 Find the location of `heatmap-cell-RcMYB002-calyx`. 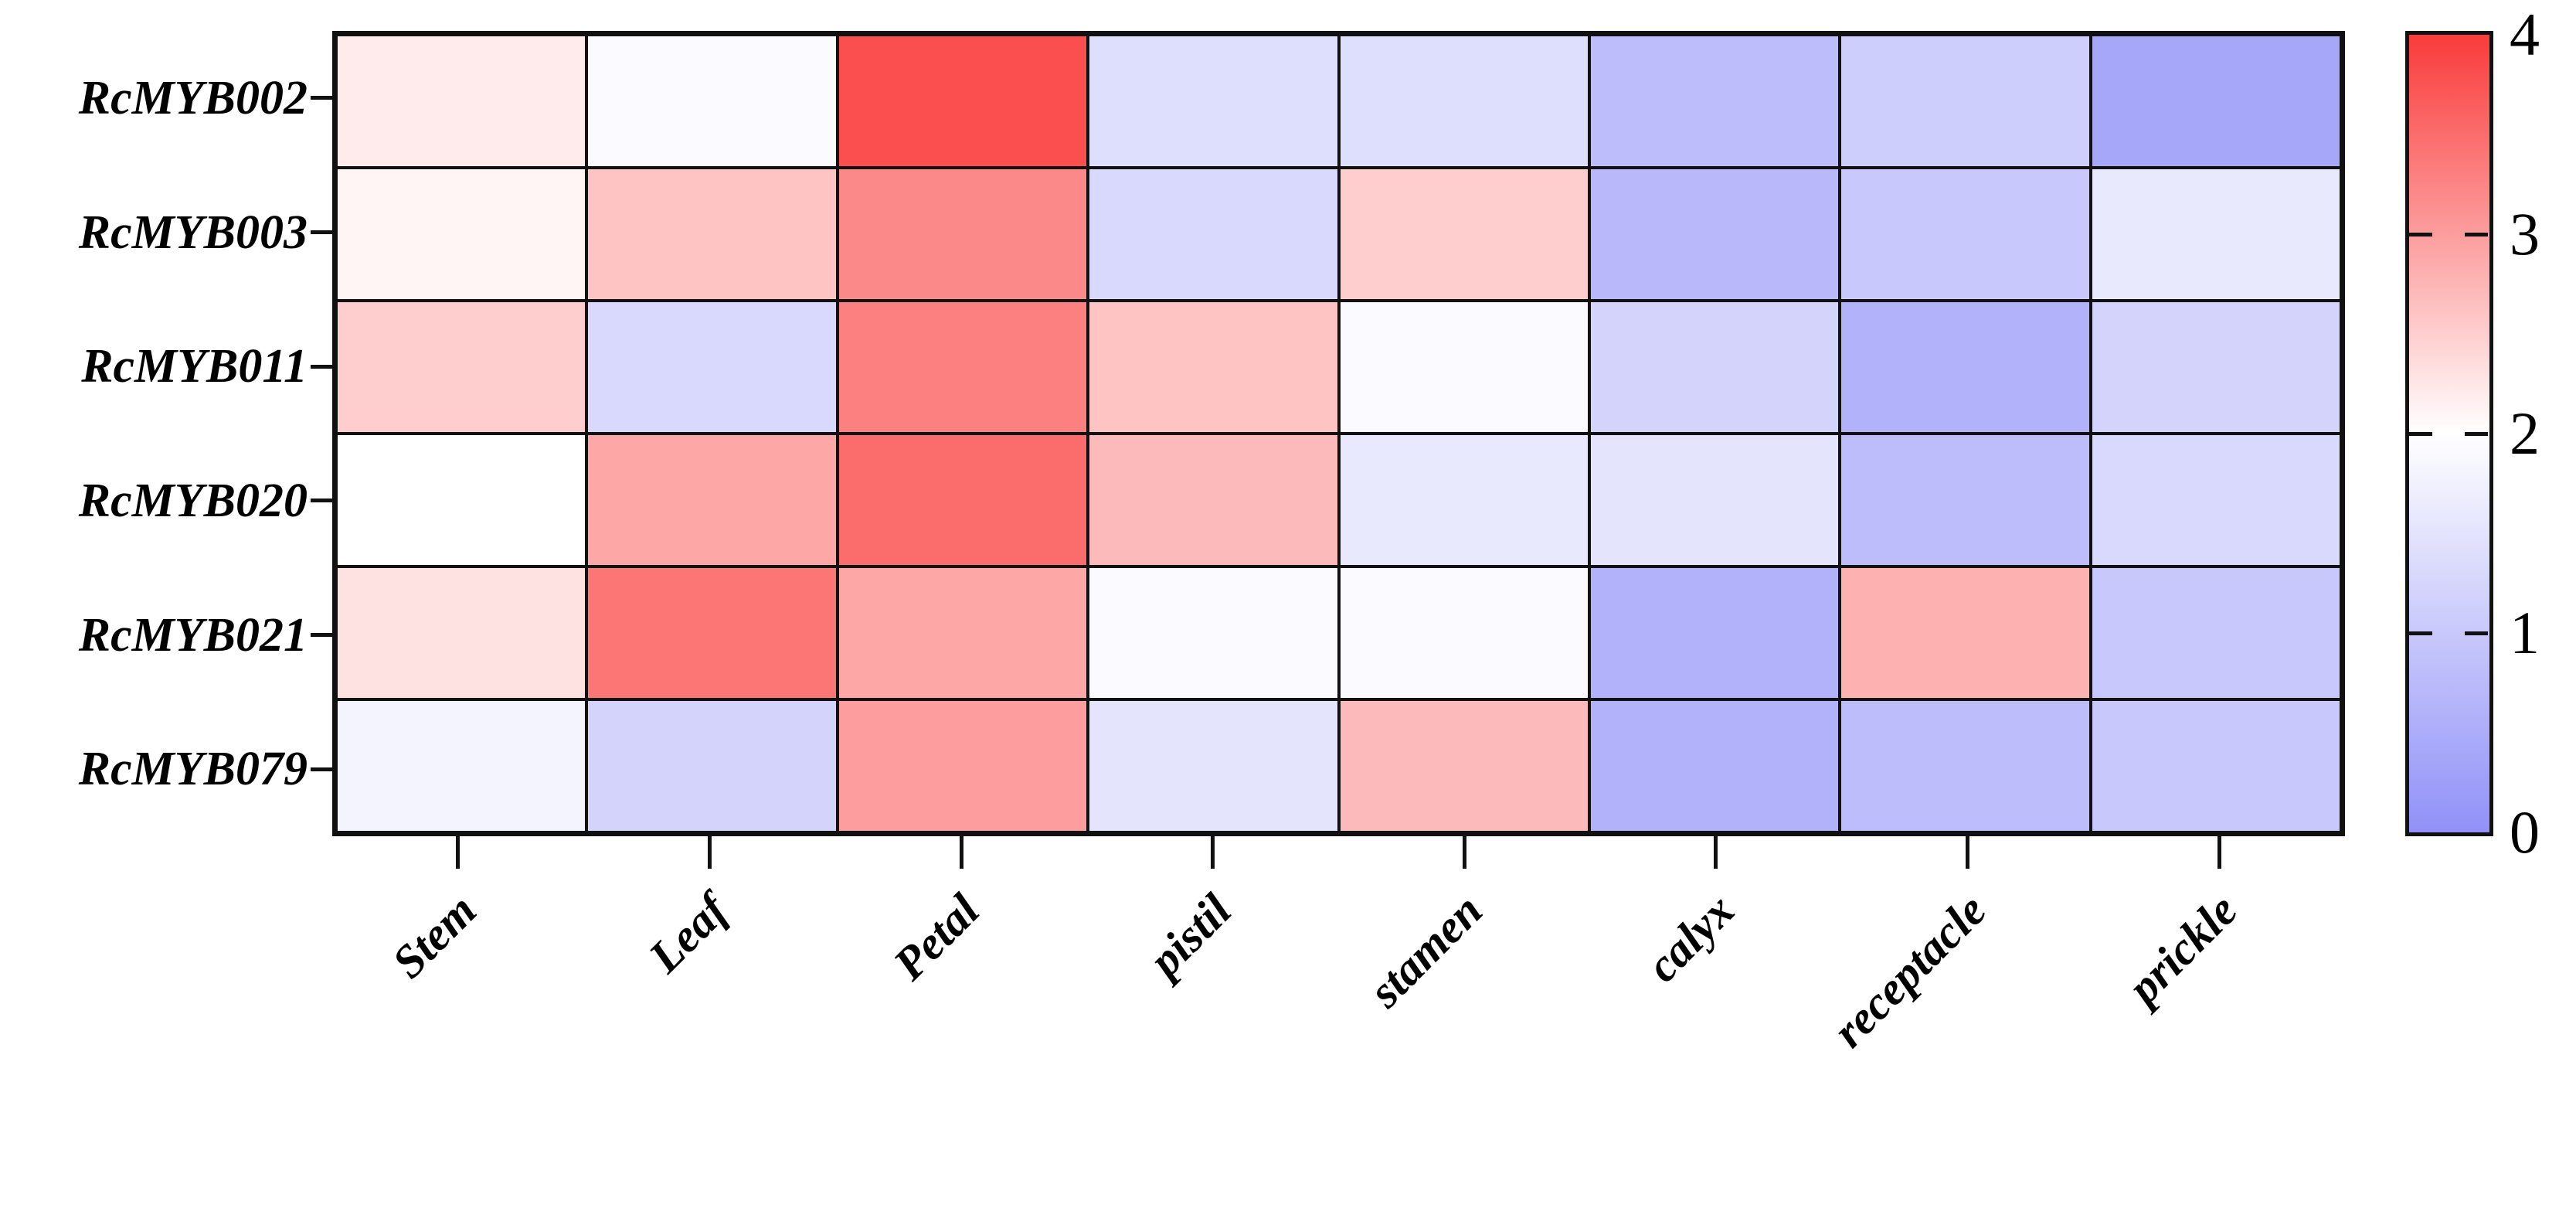

heatmap-cell-RcMYB002-calyx is located at coordinates (1714, 102).